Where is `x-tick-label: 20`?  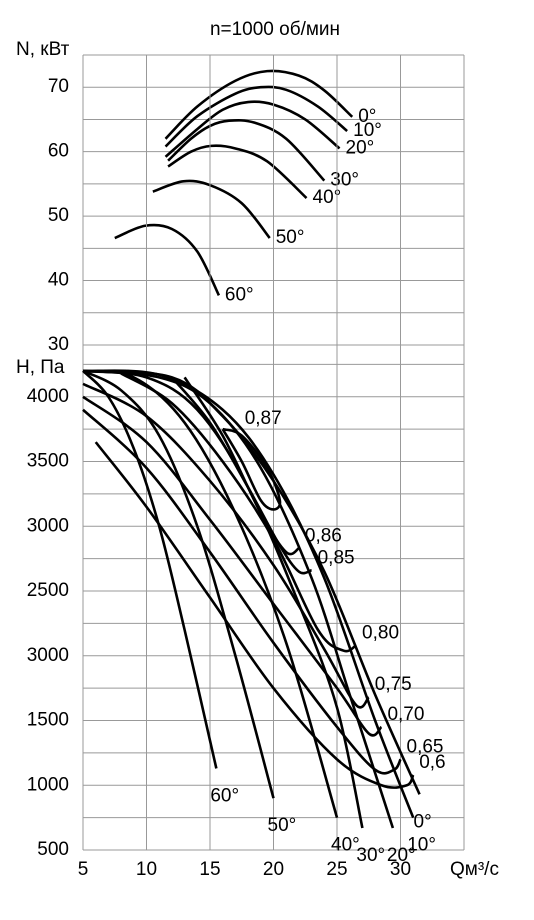 x-tick-label: 20 is located at coordinates (273, 869).